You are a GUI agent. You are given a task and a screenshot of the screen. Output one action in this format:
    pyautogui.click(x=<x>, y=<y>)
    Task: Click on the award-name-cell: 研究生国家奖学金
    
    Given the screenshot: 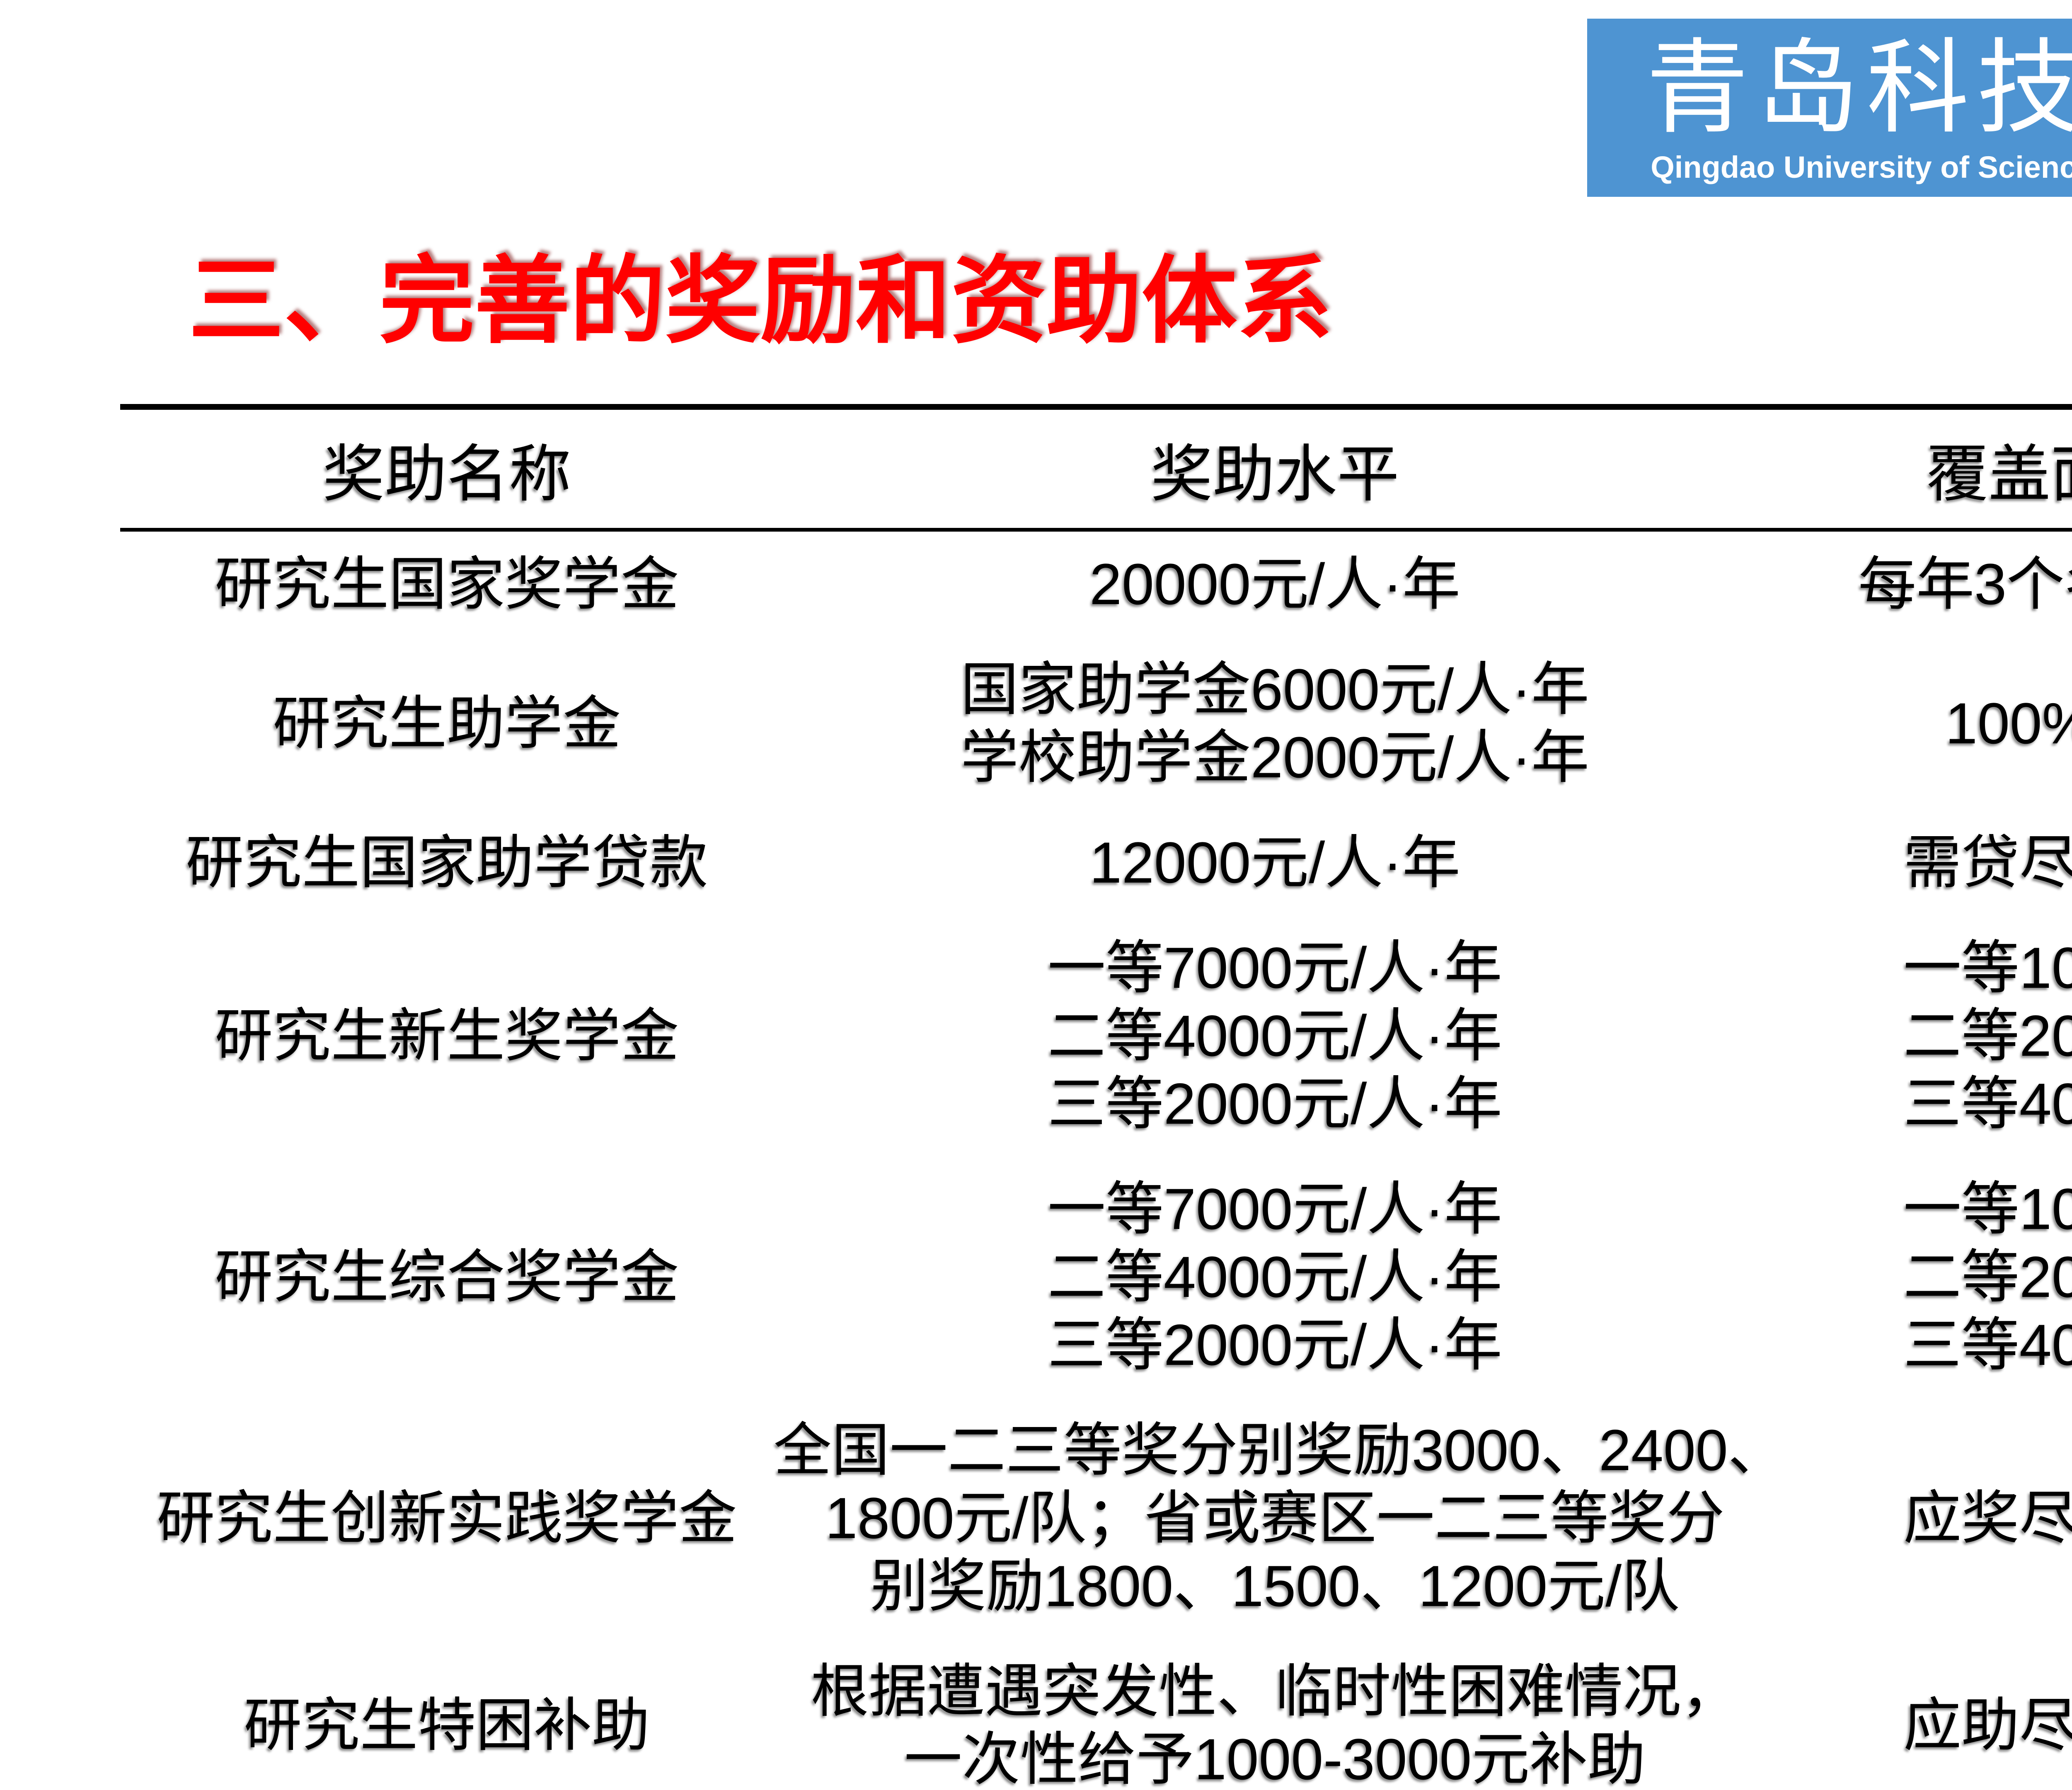 What is the action you would take?
    pyautogui.click(x=447, y=583)
    